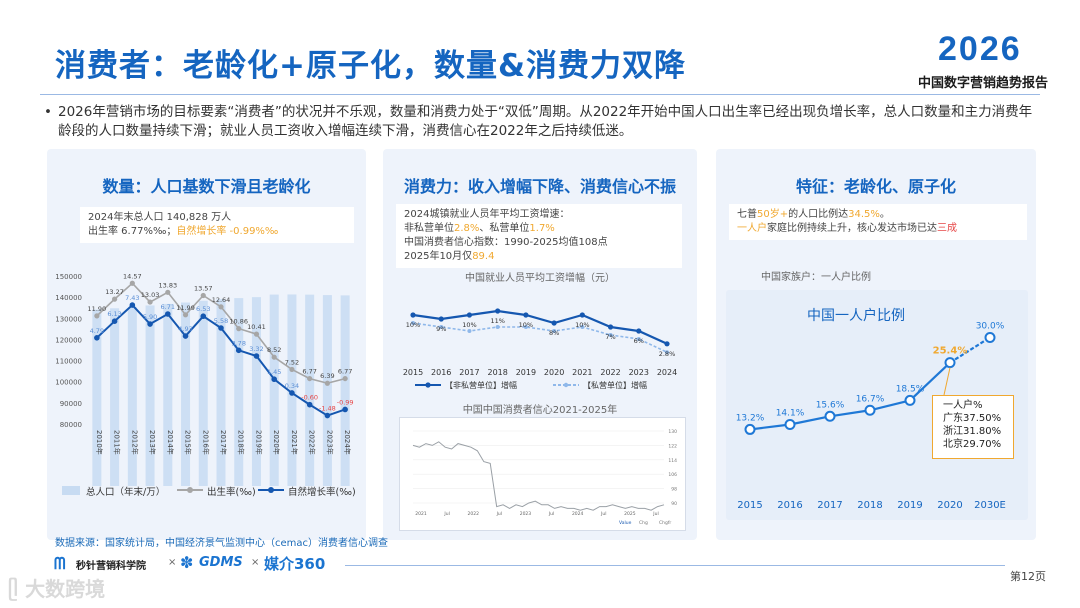 The image size is (1080, 608). Describe the element at coordinates (1028, 576) in the screenshot. I see `page-number: 第12页` at that location.